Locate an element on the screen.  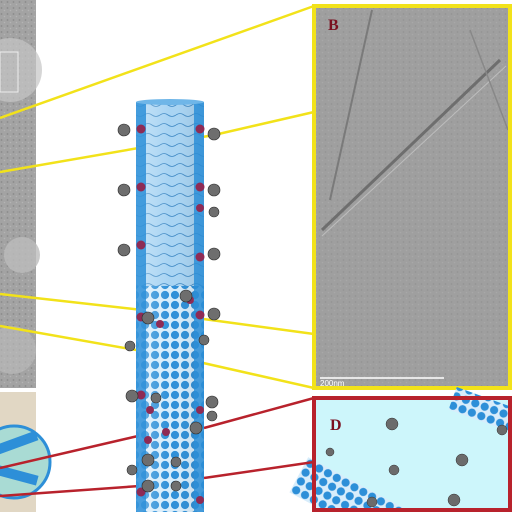
panel-d: D is located at coordinates (400, 449).